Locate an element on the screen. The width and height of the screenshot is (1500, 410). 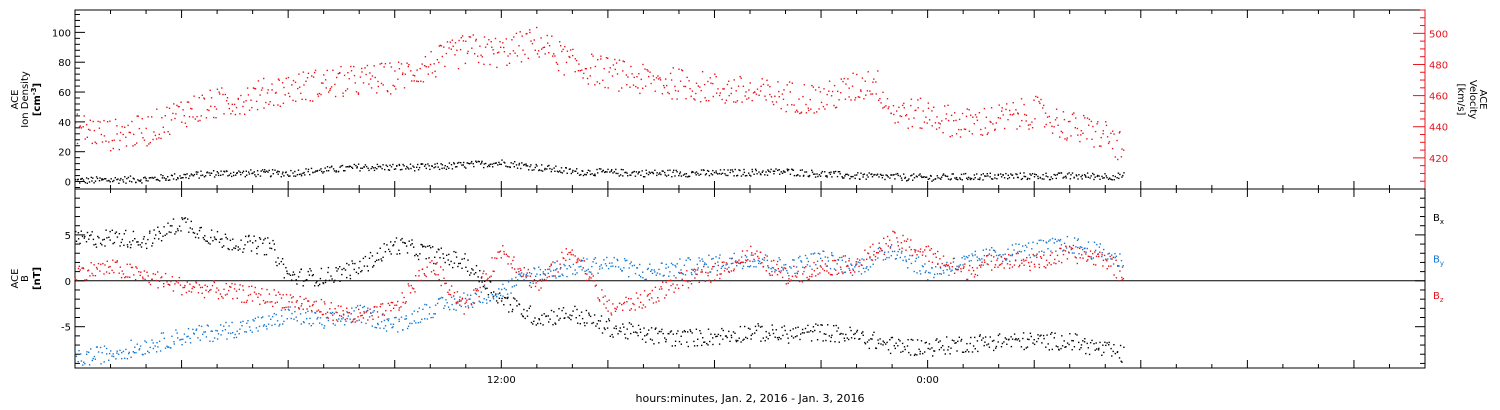
y-title-line: ACE is located at coordinates (15, 100).